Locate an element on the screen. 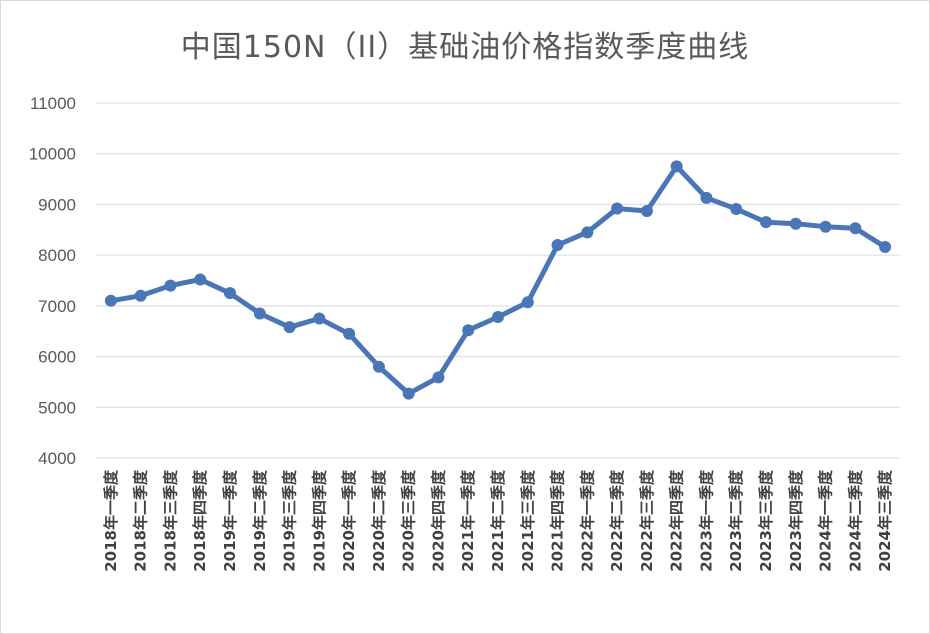 Image resolution: width=930 pixels, height=634 pixels. y-tick-label: 6000 is located at coordinates (57, 357).